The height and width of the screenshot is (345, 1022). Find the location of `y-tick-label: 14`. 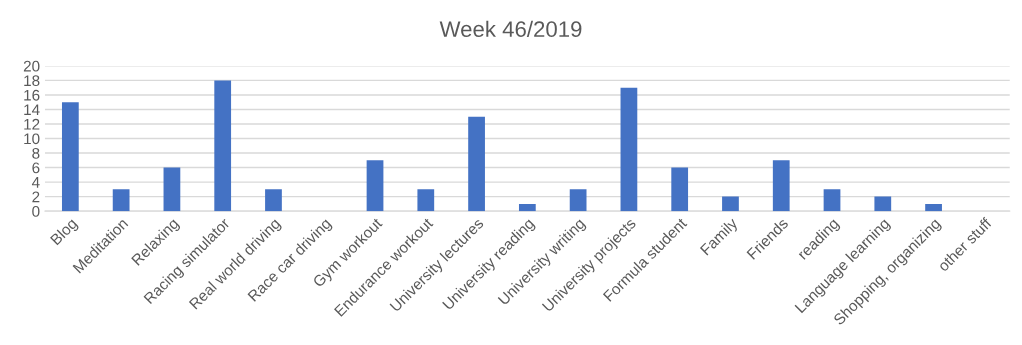

y-tick-label: 14 is located at coordinates (32, 109).